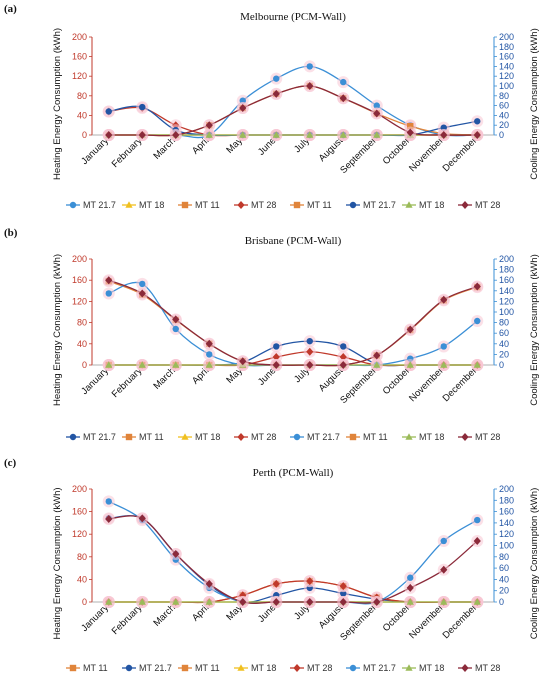 The height and width of the screenshot is (688, 550). Describe the element at coordinates (504, 323) in the screenshot. I see `right-tick-label: 80` at that location.